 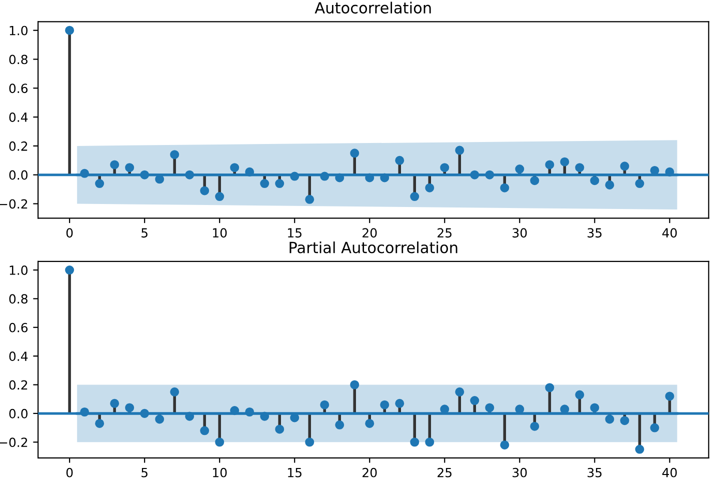 What do you see at coordinates (374, 247) in the screenshot?
I see `chart-title: Partial Autocorrelation` at bounding box center [374, 247].